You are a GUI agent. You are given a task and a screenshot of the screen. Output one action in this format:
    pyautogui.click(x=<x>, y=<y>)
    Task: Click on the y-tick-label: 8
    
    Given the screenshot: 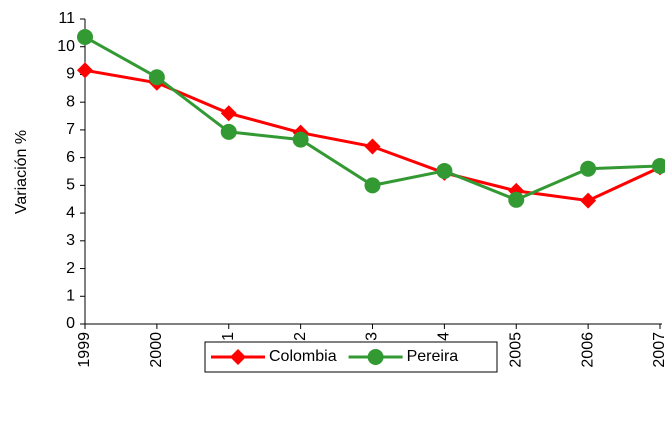 What is the action you would take?
    pyautogui.click(x=70, y=101)
    